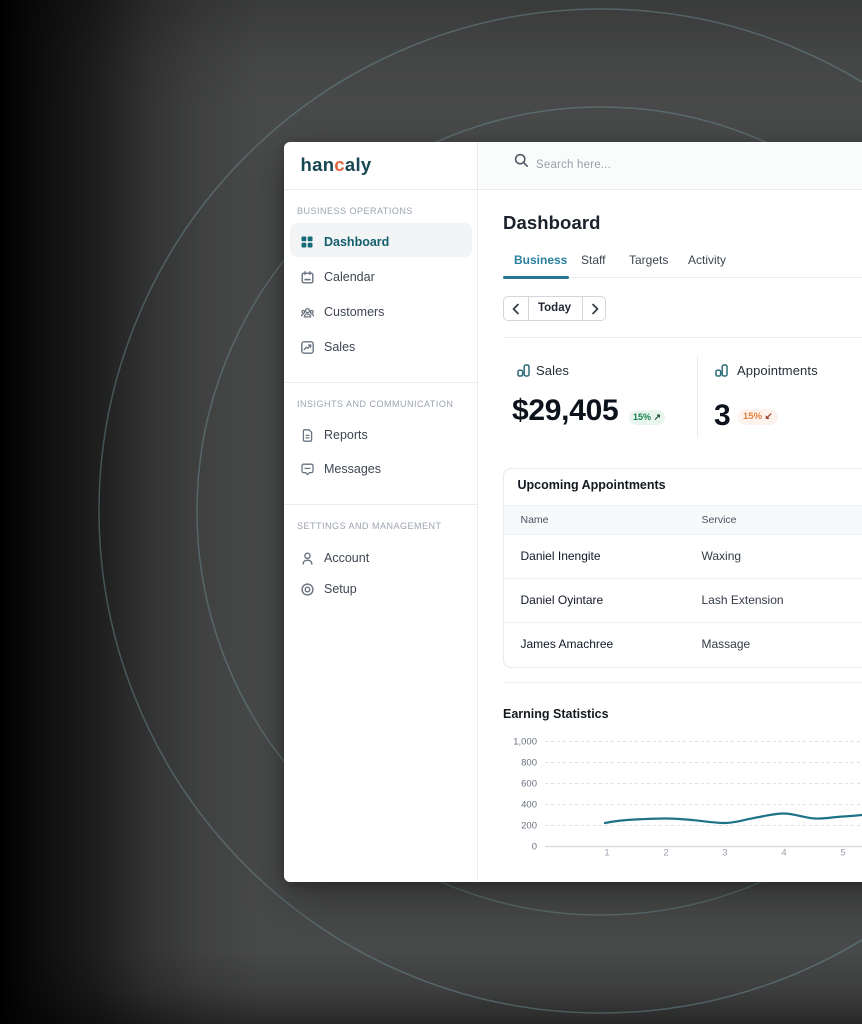 Image resolution: width=862 pixels, height=1024 pixels. Describe the element at coordinates (783, 852) in the screenshot. I see `svg-text: 4` at that location.